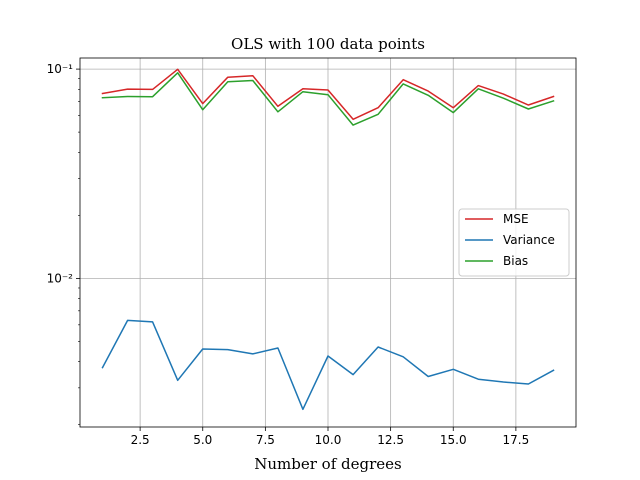 The width and height of the screenshot is (640, 480). Describe the element at coordinates (515, 261) in the screenshot. I see `legend-label-bias: Bias` at that location.